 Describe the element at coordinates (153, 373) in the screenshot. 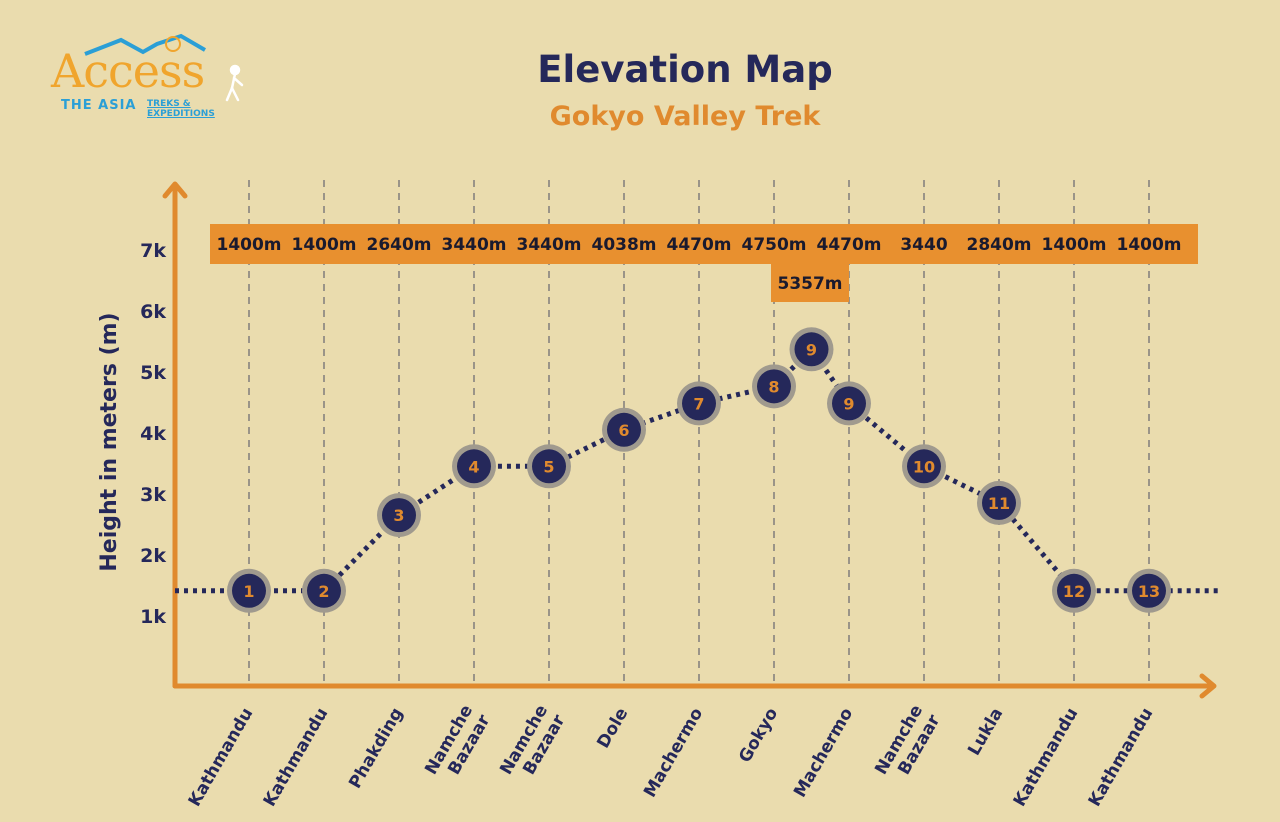

I see `y-tick-label: 5k` at that location.